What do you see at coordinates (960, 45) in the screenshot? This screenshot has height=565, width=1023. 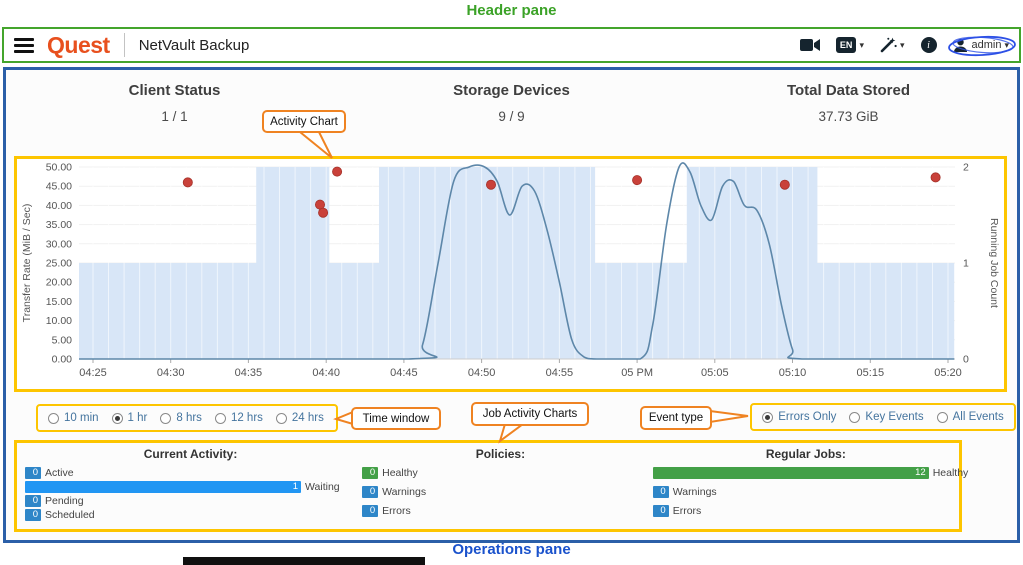 I see `user-icon` at bounding box center [960, 45].